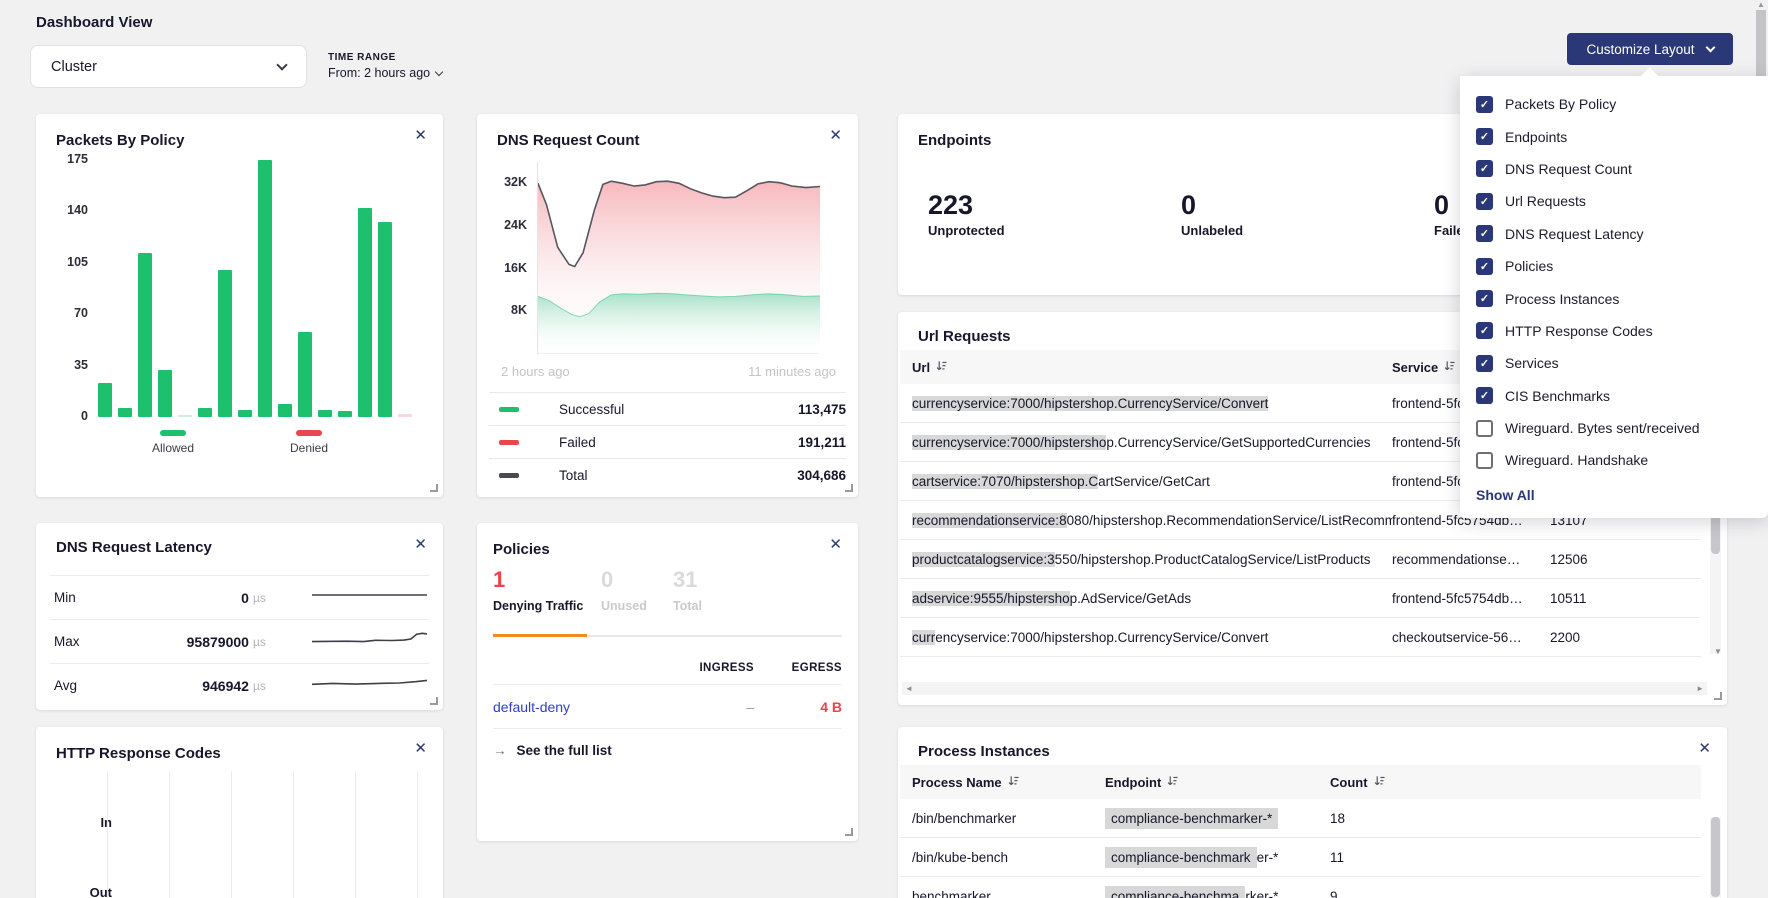 This screenshot has width=1768, height=898. What do you see at coordinates (679, 323) in the screenshot?
I see `successful-area` at bounding box center [679, 323].